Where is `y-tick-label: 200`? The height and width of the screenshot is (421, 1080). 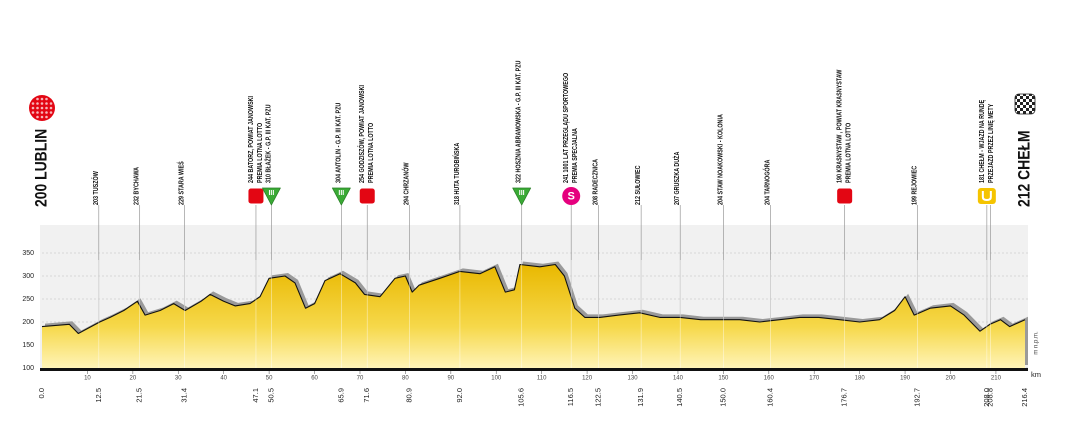
y-tick-label: 200 is located at coordinates (28, 322).